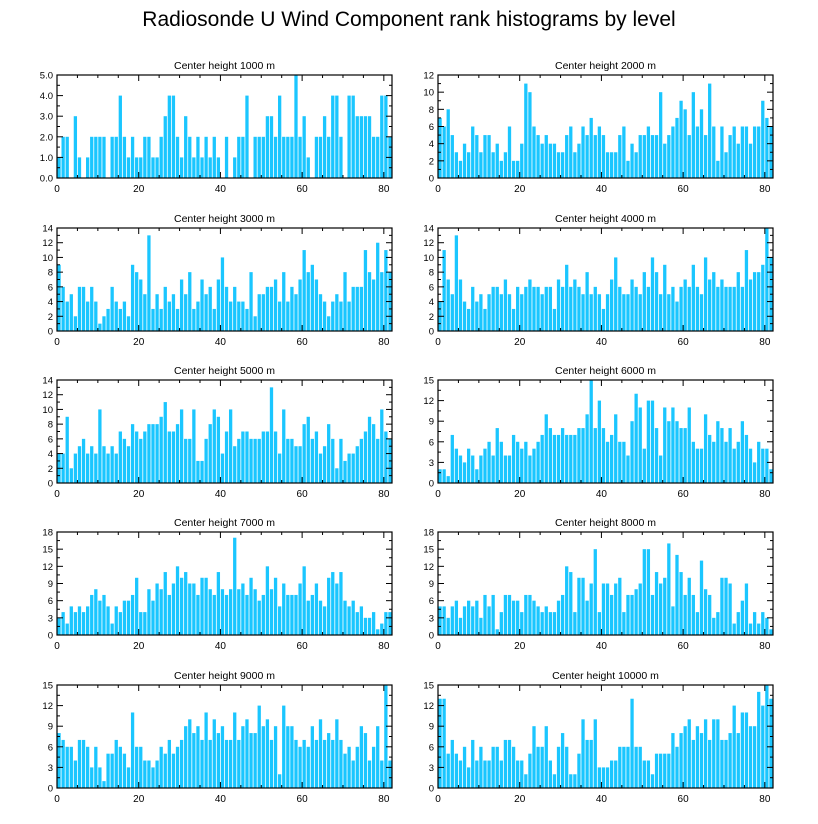  I want to click on panel-title: Center height 9000 m, so click(224, 676).